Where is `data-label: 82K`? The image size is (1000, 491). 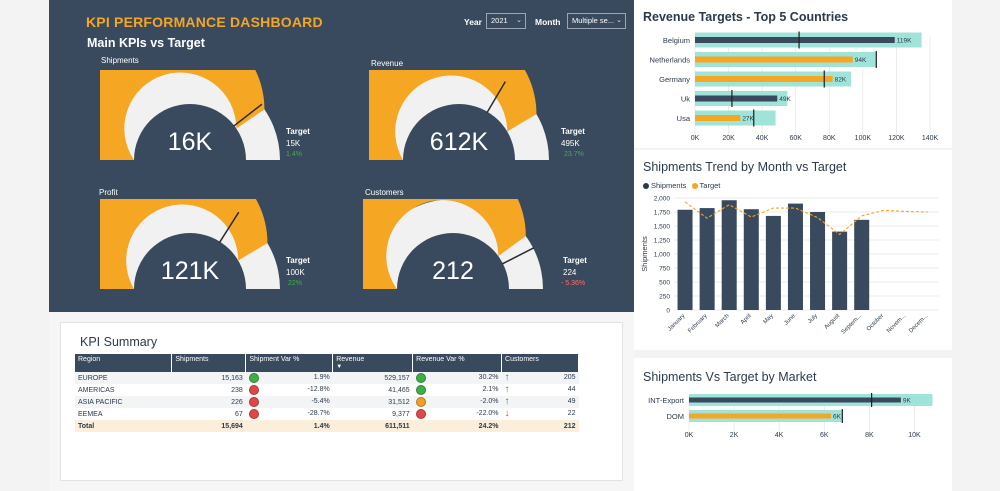 data-label: 82K is located at coordinates (841, 80).